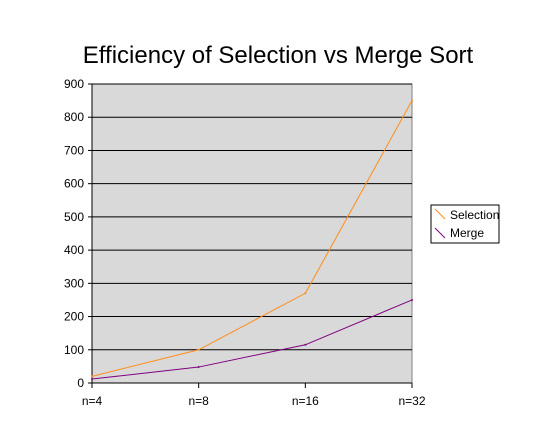  What do you see at coordinates (74, 283) in the screenshot?
I see `y-tick-label-300: 300` at bounding box center [74, 283].